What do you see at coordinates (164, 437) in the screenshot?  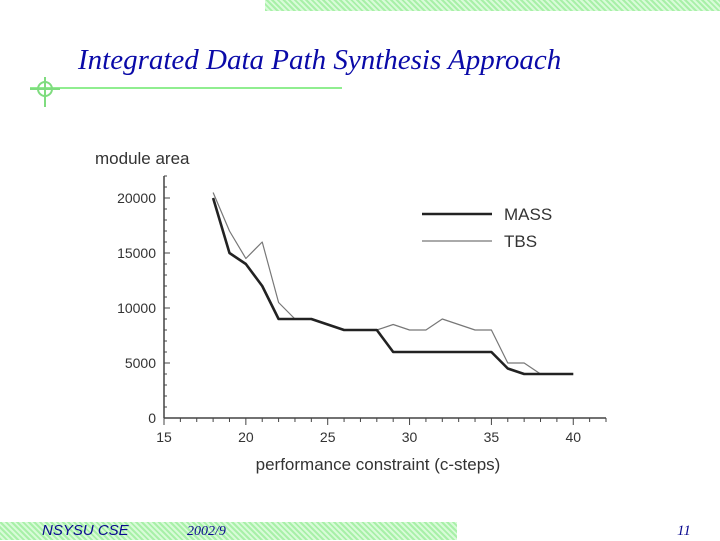 I see `x-tick-label: 15` at bounding box center [164, 437].